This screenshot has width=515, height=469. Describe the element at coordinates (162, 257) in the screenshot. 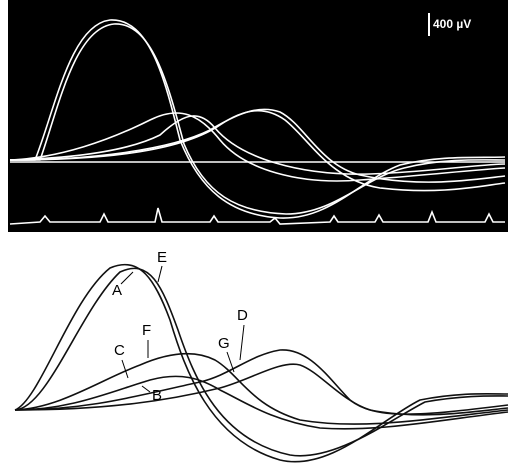

I see `trace-label: E` at that location.